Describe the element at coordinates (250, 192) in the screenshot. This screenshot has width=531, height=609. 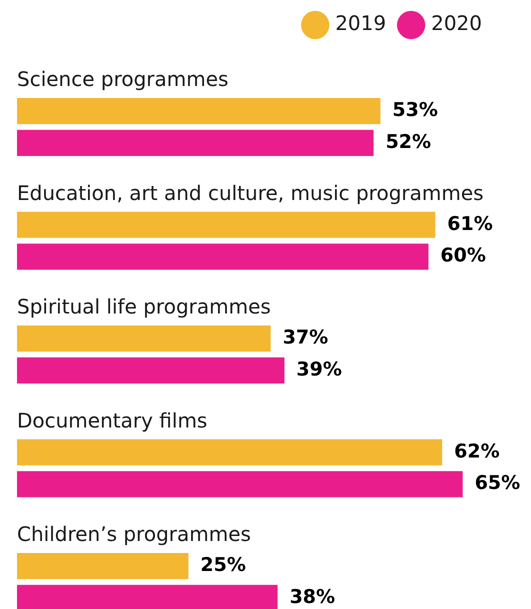
I see `y-tick-label: Education, art and culture, music programmes` at that location.